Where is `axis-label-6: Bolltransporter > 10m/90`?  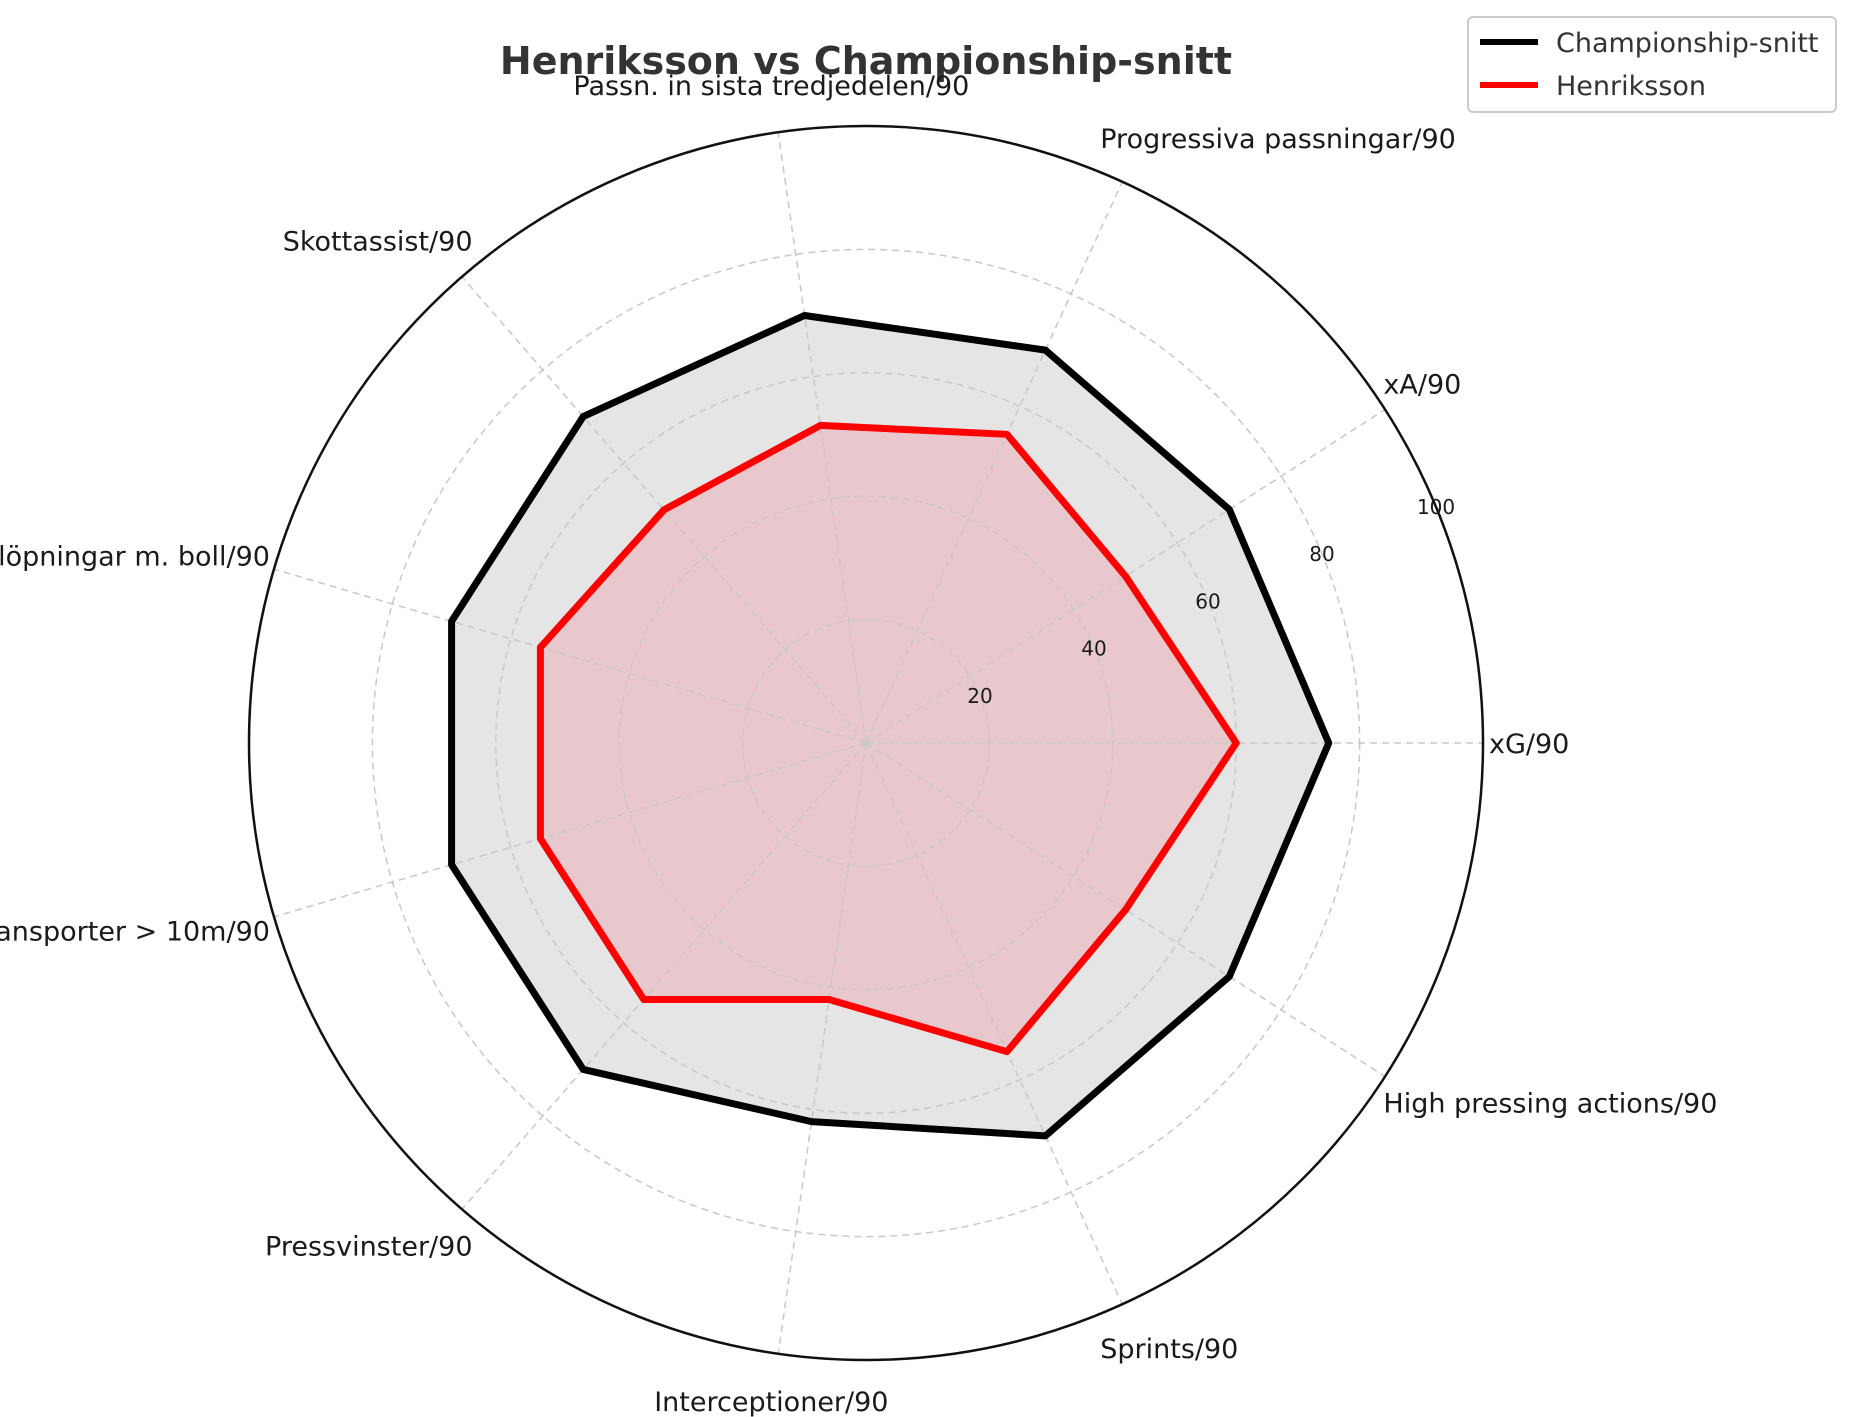 axis-label-6: Bolltransporter > 10m/90 is located at coordinates (135, 931).